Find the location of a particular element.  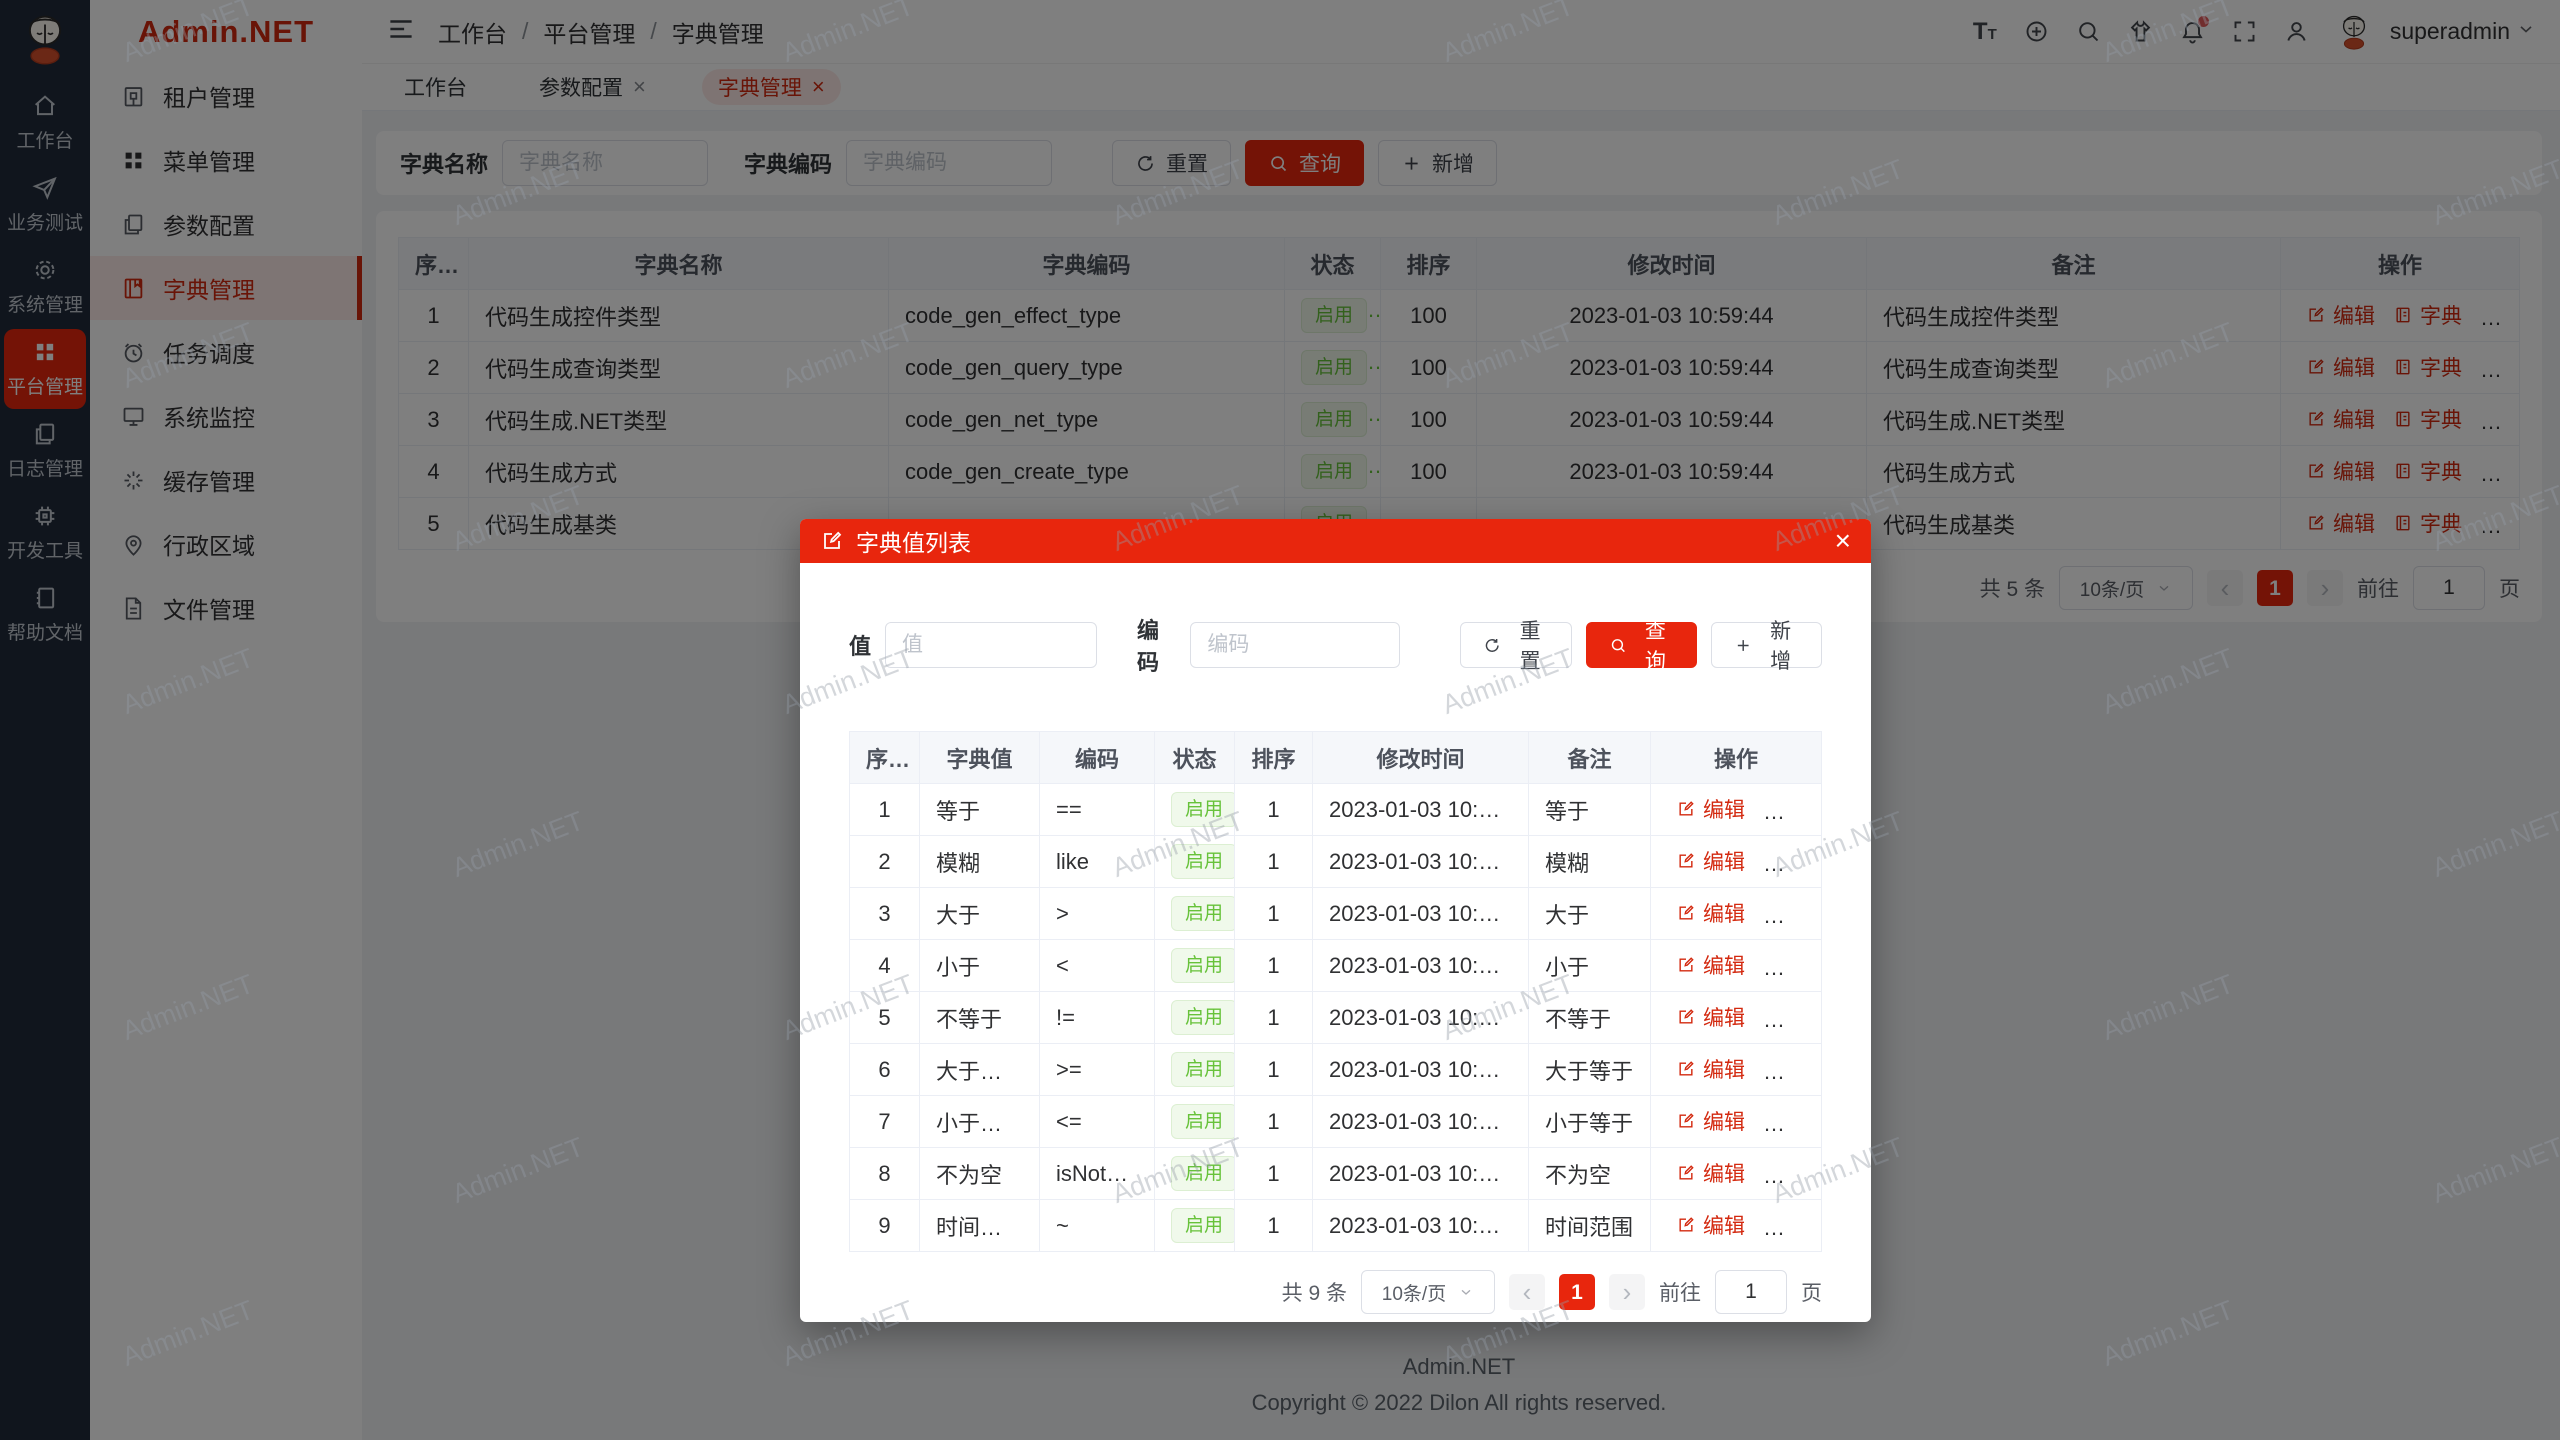

refresh-icon is located at coordinates (1493, 645).